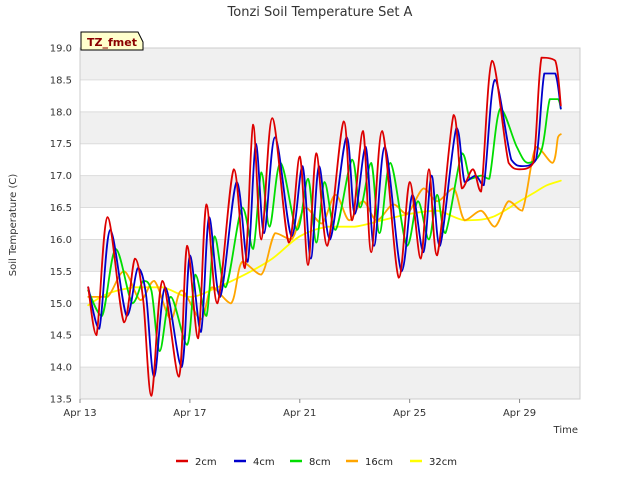 The image size is (640, 480). I want to click on x-tick-label: Apr 25, so click(409, 413).